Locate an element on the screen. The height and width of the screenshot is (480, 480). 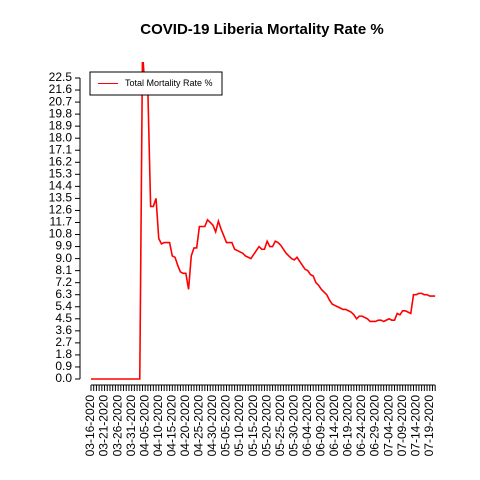
x-tick-label: 03-31-2020 is located at coordinates (131, 426).